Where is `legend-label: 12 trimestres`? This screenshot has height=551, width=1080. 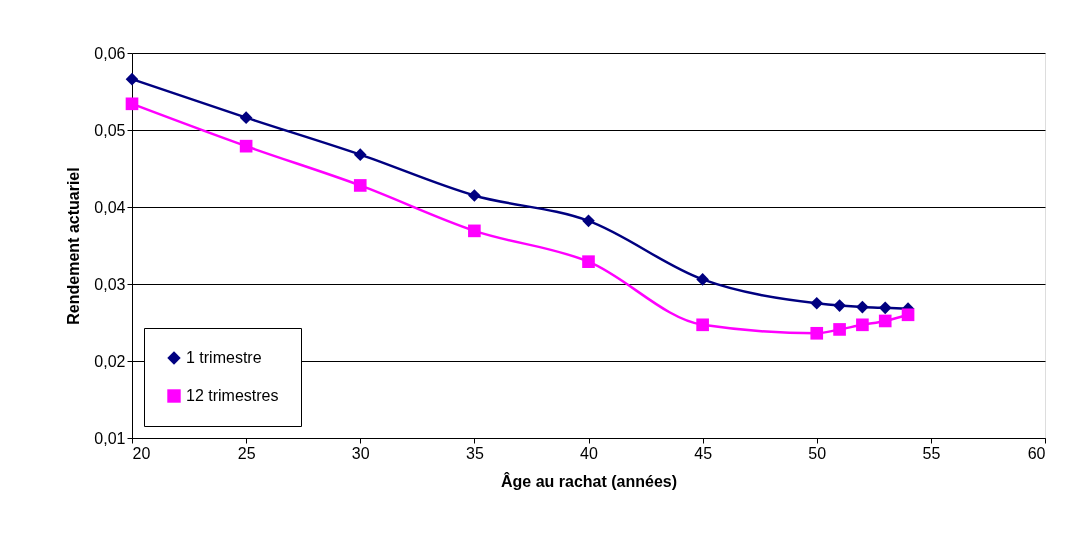
legend-label: 12 trimestres is located at coordinates (232, 395).